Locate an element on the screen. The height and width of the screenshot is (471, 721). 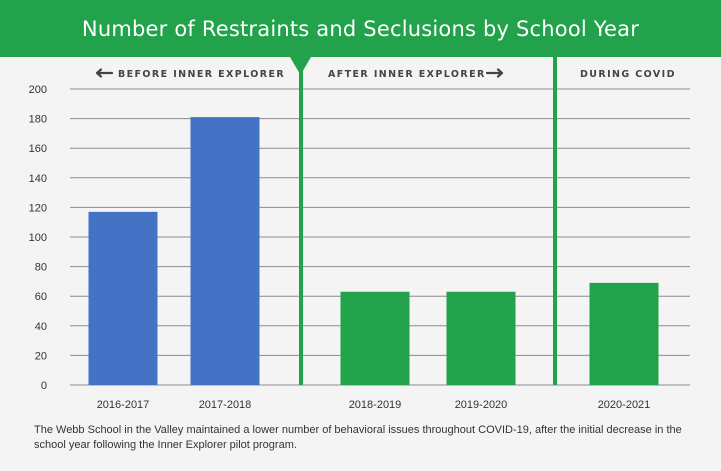
divider-before-after is located at coordinates (301, 221).